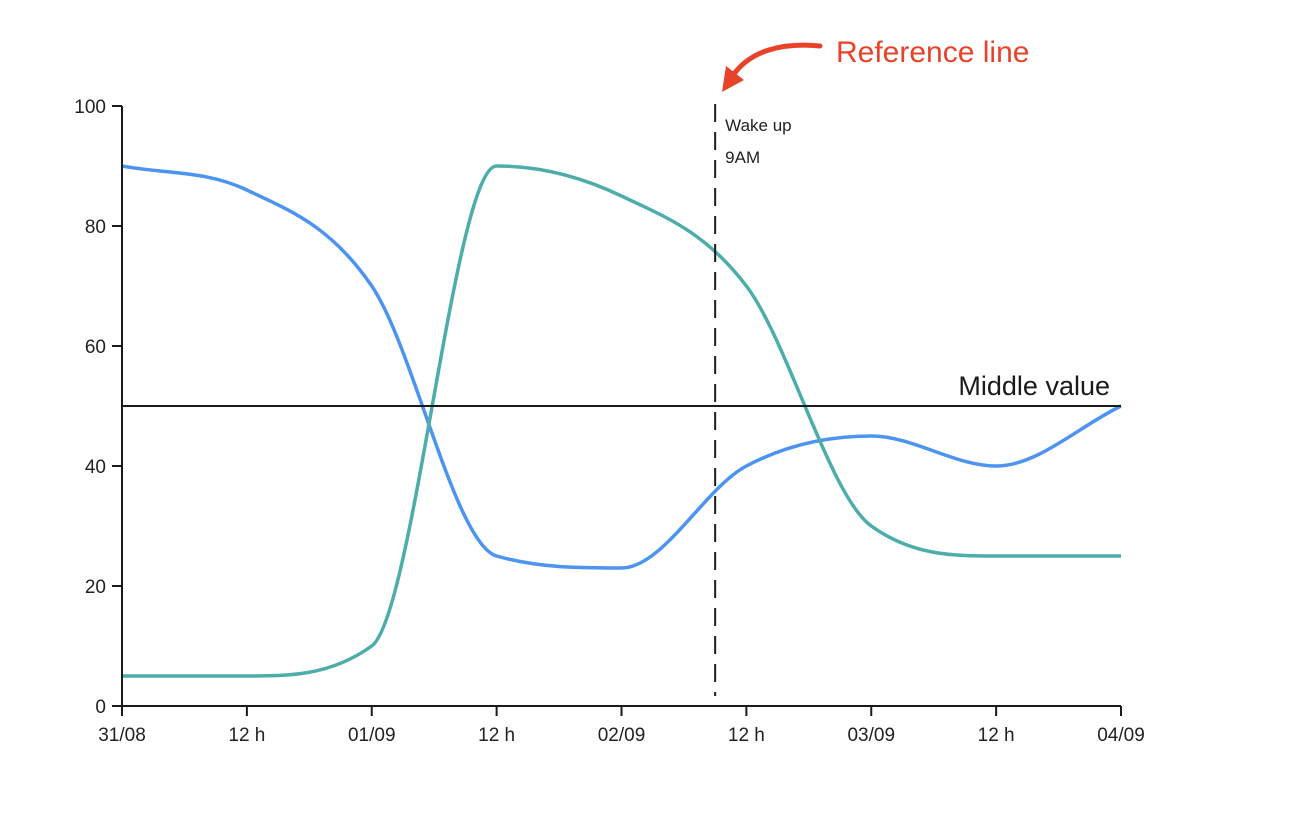 The image size is (1290, 822). I want to click on annotation-arrowhead-icon, so click(733, 79).